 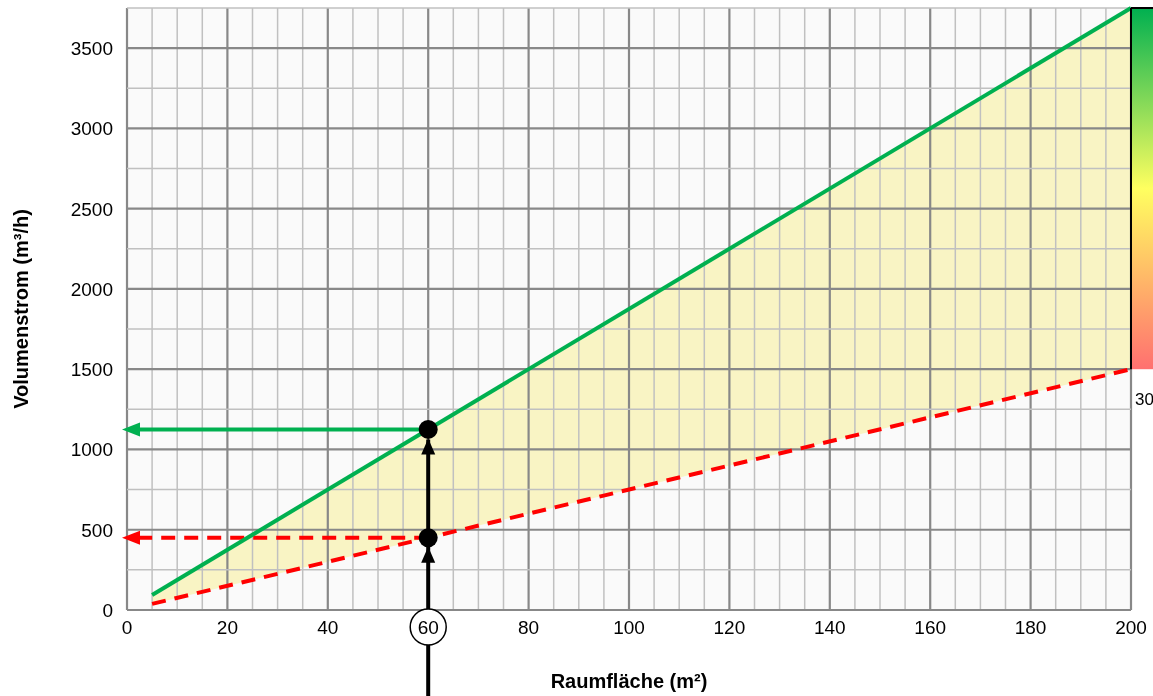 I want to click on annotation: 30, so click(x=1144, y=400).